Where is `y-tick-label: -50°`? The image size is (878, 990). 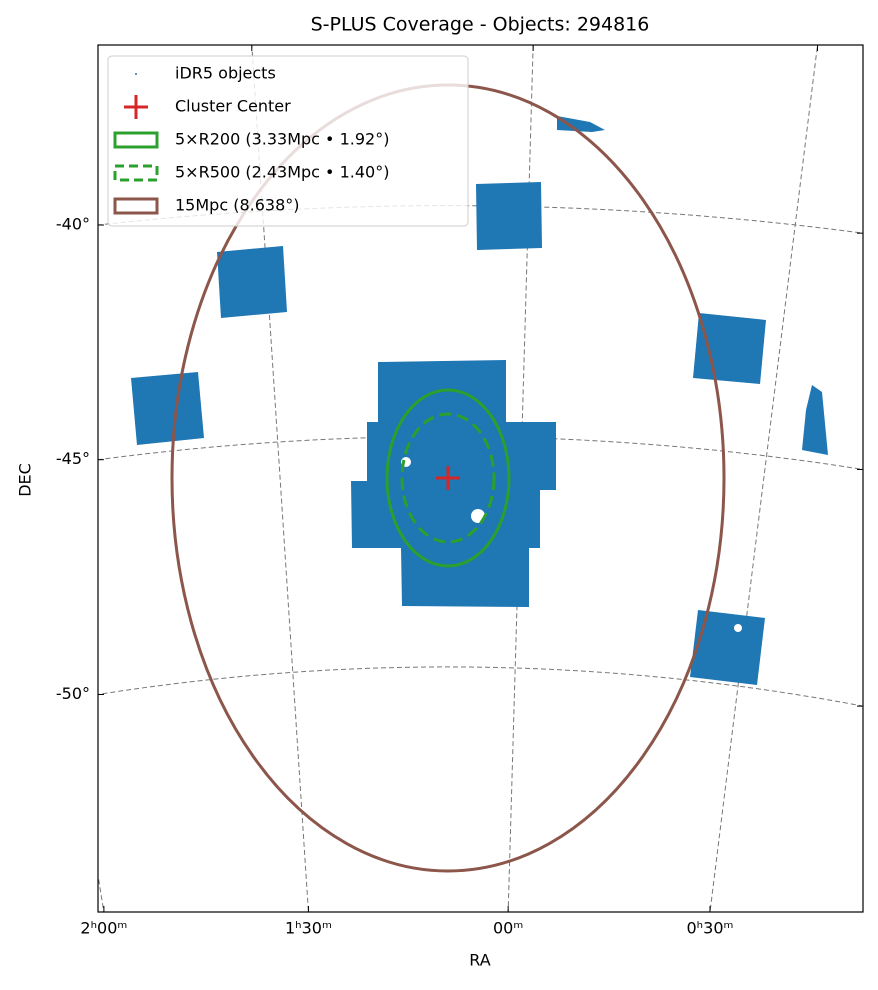 y-tick-label: -50° is located at coordinates (73, 693).